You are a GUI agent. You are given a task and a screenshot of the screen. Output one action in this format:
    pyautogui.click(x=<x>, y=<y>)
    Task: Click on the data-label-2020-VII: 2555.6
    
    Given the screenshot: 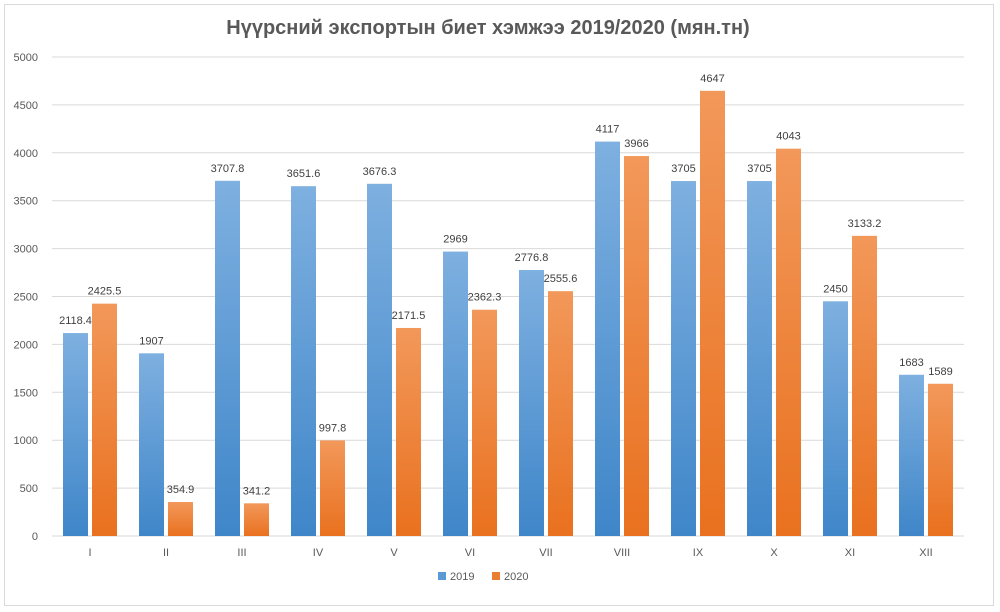 What is the action you would take?
    pyautogui.click(x=561, y=279)
    